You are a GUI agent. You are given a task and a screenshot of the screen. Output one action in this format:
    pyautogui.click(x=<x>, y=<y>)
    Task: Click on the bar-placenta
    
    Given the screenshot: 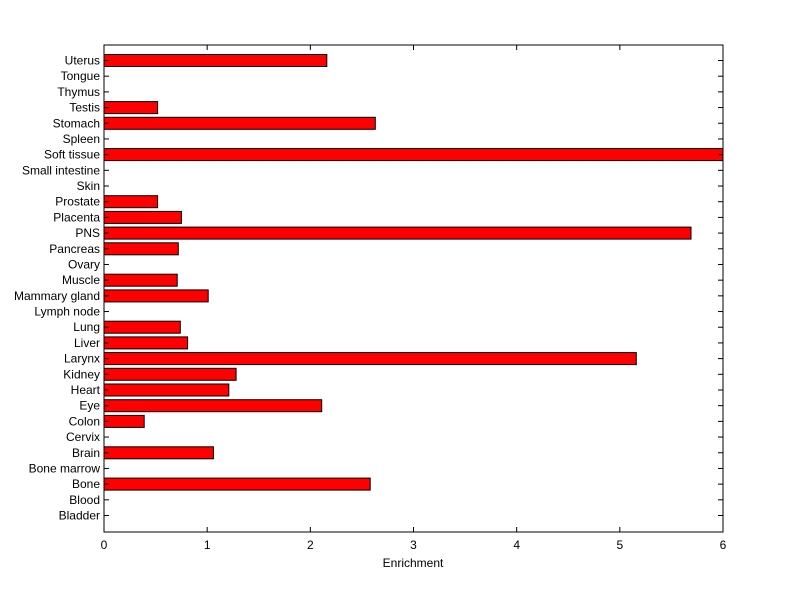 What is the action you would take?
    pyautogui.click(x=142, y=217)
    